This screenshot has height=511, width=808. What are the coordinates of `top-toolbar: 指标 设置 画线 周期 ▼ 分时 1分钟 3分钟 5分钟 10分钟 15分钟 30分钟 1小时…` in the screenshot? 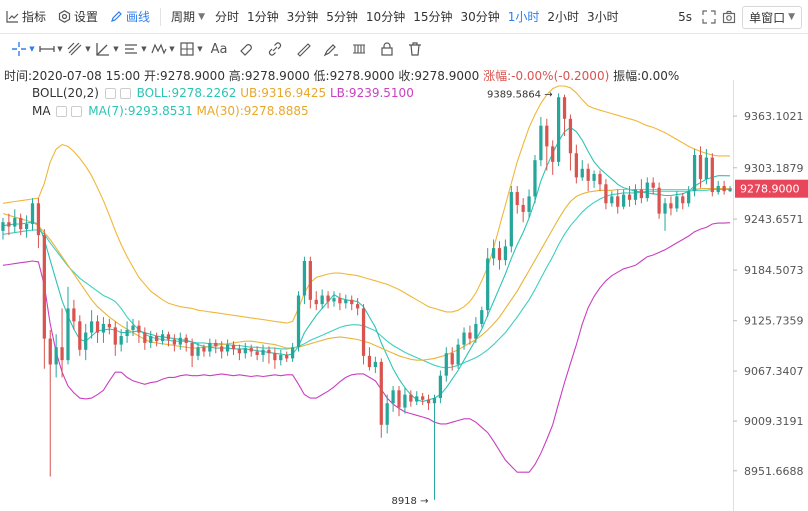 It's located at (404, 17).